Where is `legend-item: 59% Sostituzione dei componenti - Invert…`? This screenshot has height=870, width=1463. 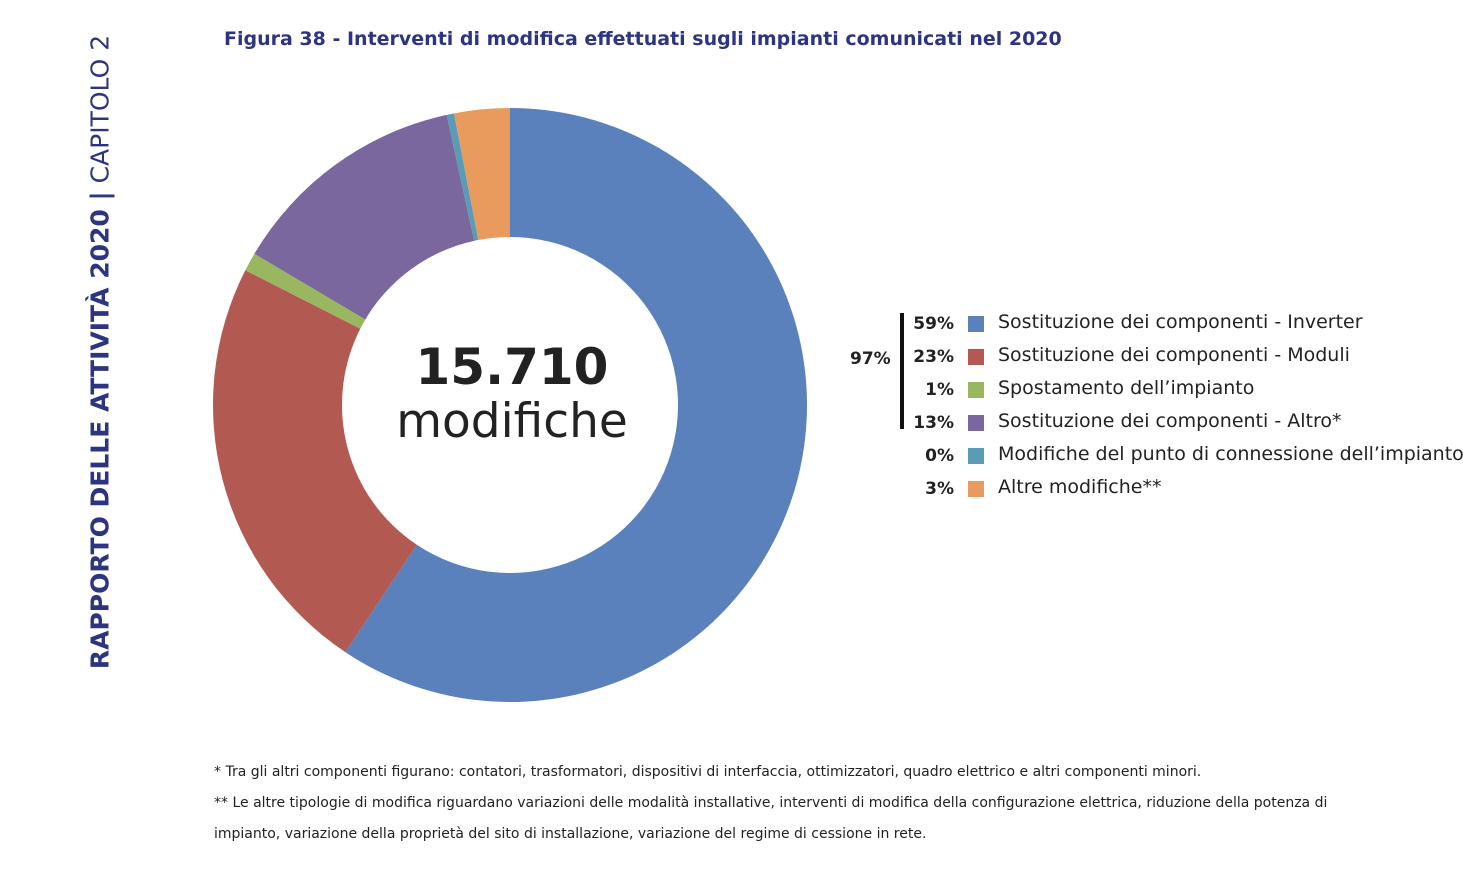 legend-item: 59% Sostituzione dei componenti - Invert… is located at coordinates (1186, 325).